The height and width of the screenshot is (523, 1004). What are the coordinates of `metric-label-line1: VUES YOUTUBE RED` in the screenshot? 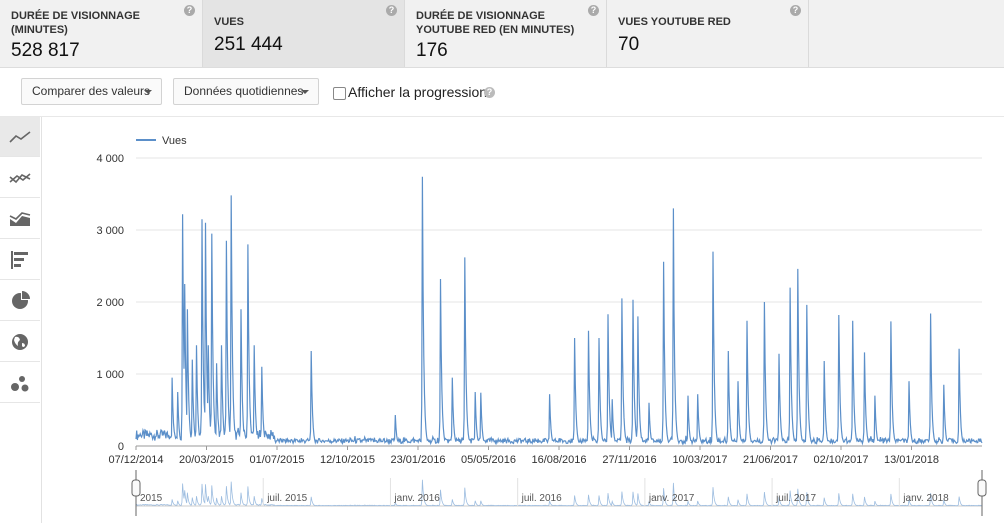 It's located at (674, 22).